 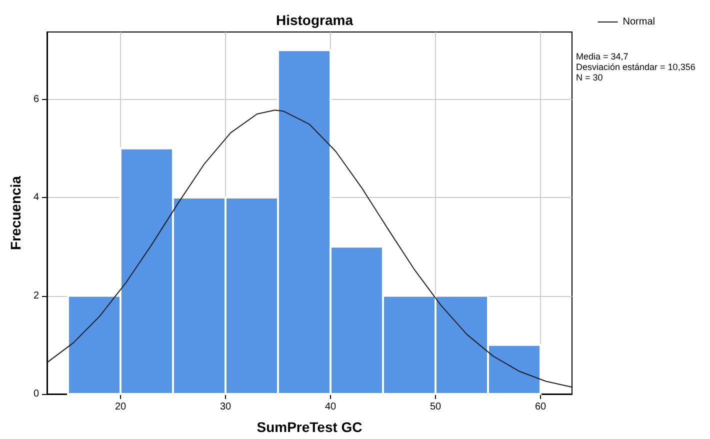 What do you see at coordinates (36, 394) in the screenshot?
I see `y-tick-label: 0` at bounding box center [36, 394].